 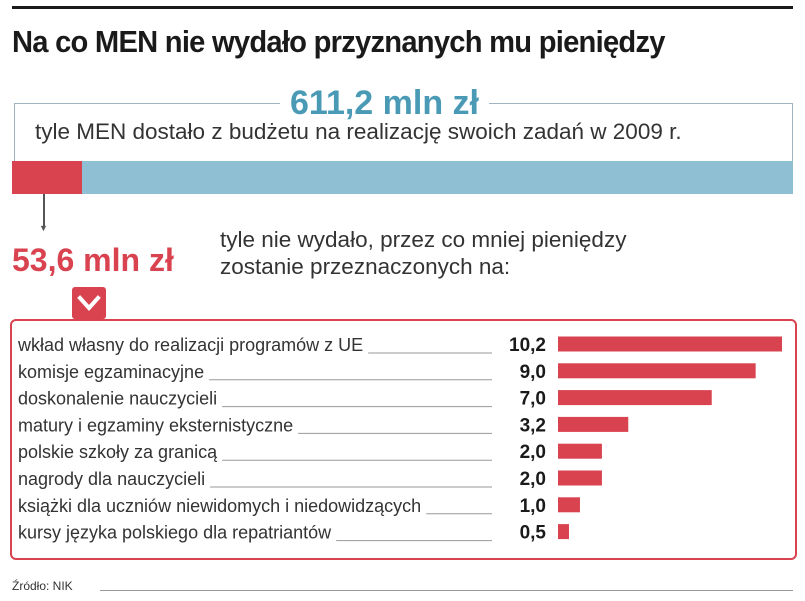 What do you see at coordinates (118, 452) in the screenshot?
I see `category-label: polskie szkoły za granicą` at bounding box center [118, 452].